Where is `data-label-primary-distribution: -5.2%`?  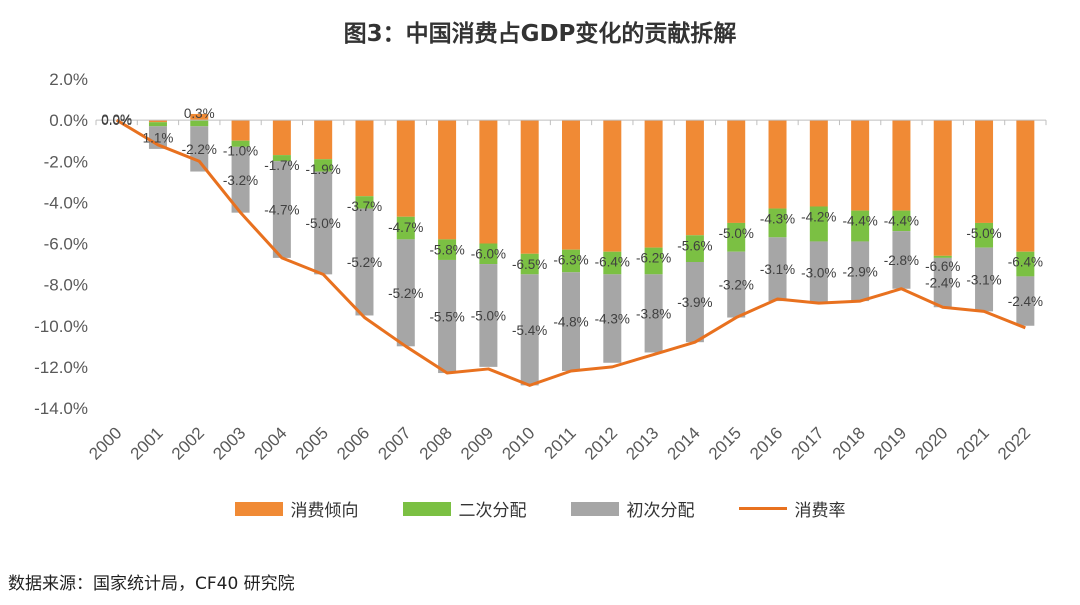 data-label-primary-distribution: -5.2% is located at coordinates (405, 293).